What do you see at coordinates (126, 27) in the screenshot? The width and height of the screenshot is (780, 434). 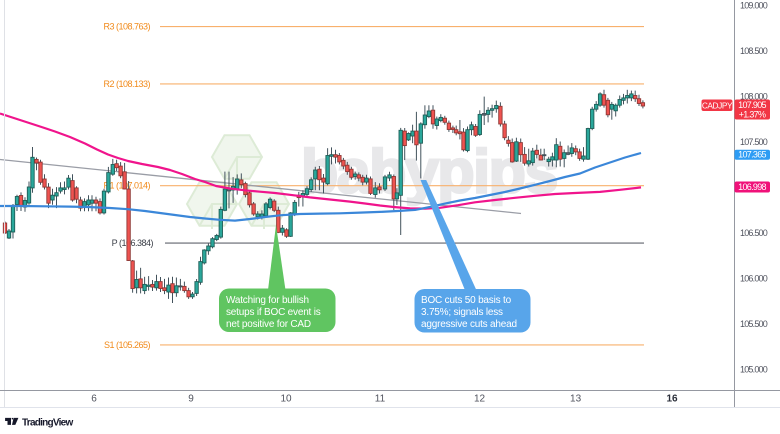 I see `svg-text: R3 (108.763)` at bounding box center [126, 27].